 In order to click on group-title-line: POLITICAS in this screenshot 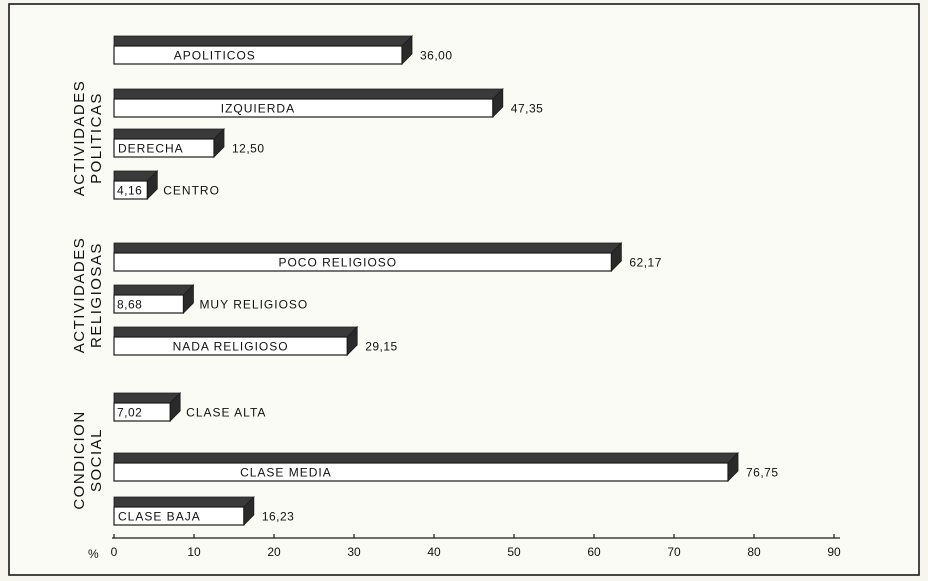, I will do `click(96, 138)`.